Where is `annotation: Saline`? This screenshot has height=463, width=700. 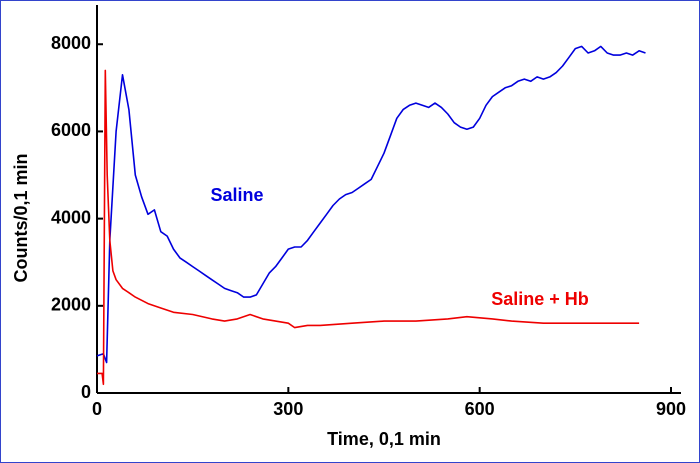 annotation: Saline is located at coordinates (236, 195).